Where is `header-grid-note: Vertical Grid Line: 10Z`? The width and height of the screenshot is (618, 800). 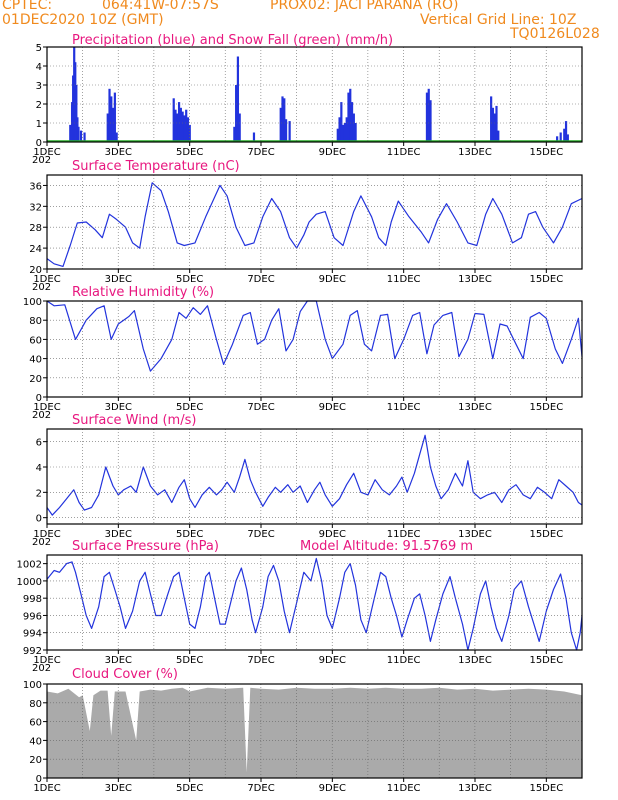 header-grid-note: Vertical Grid Line: 10Z is located at coordinates (498, 20).